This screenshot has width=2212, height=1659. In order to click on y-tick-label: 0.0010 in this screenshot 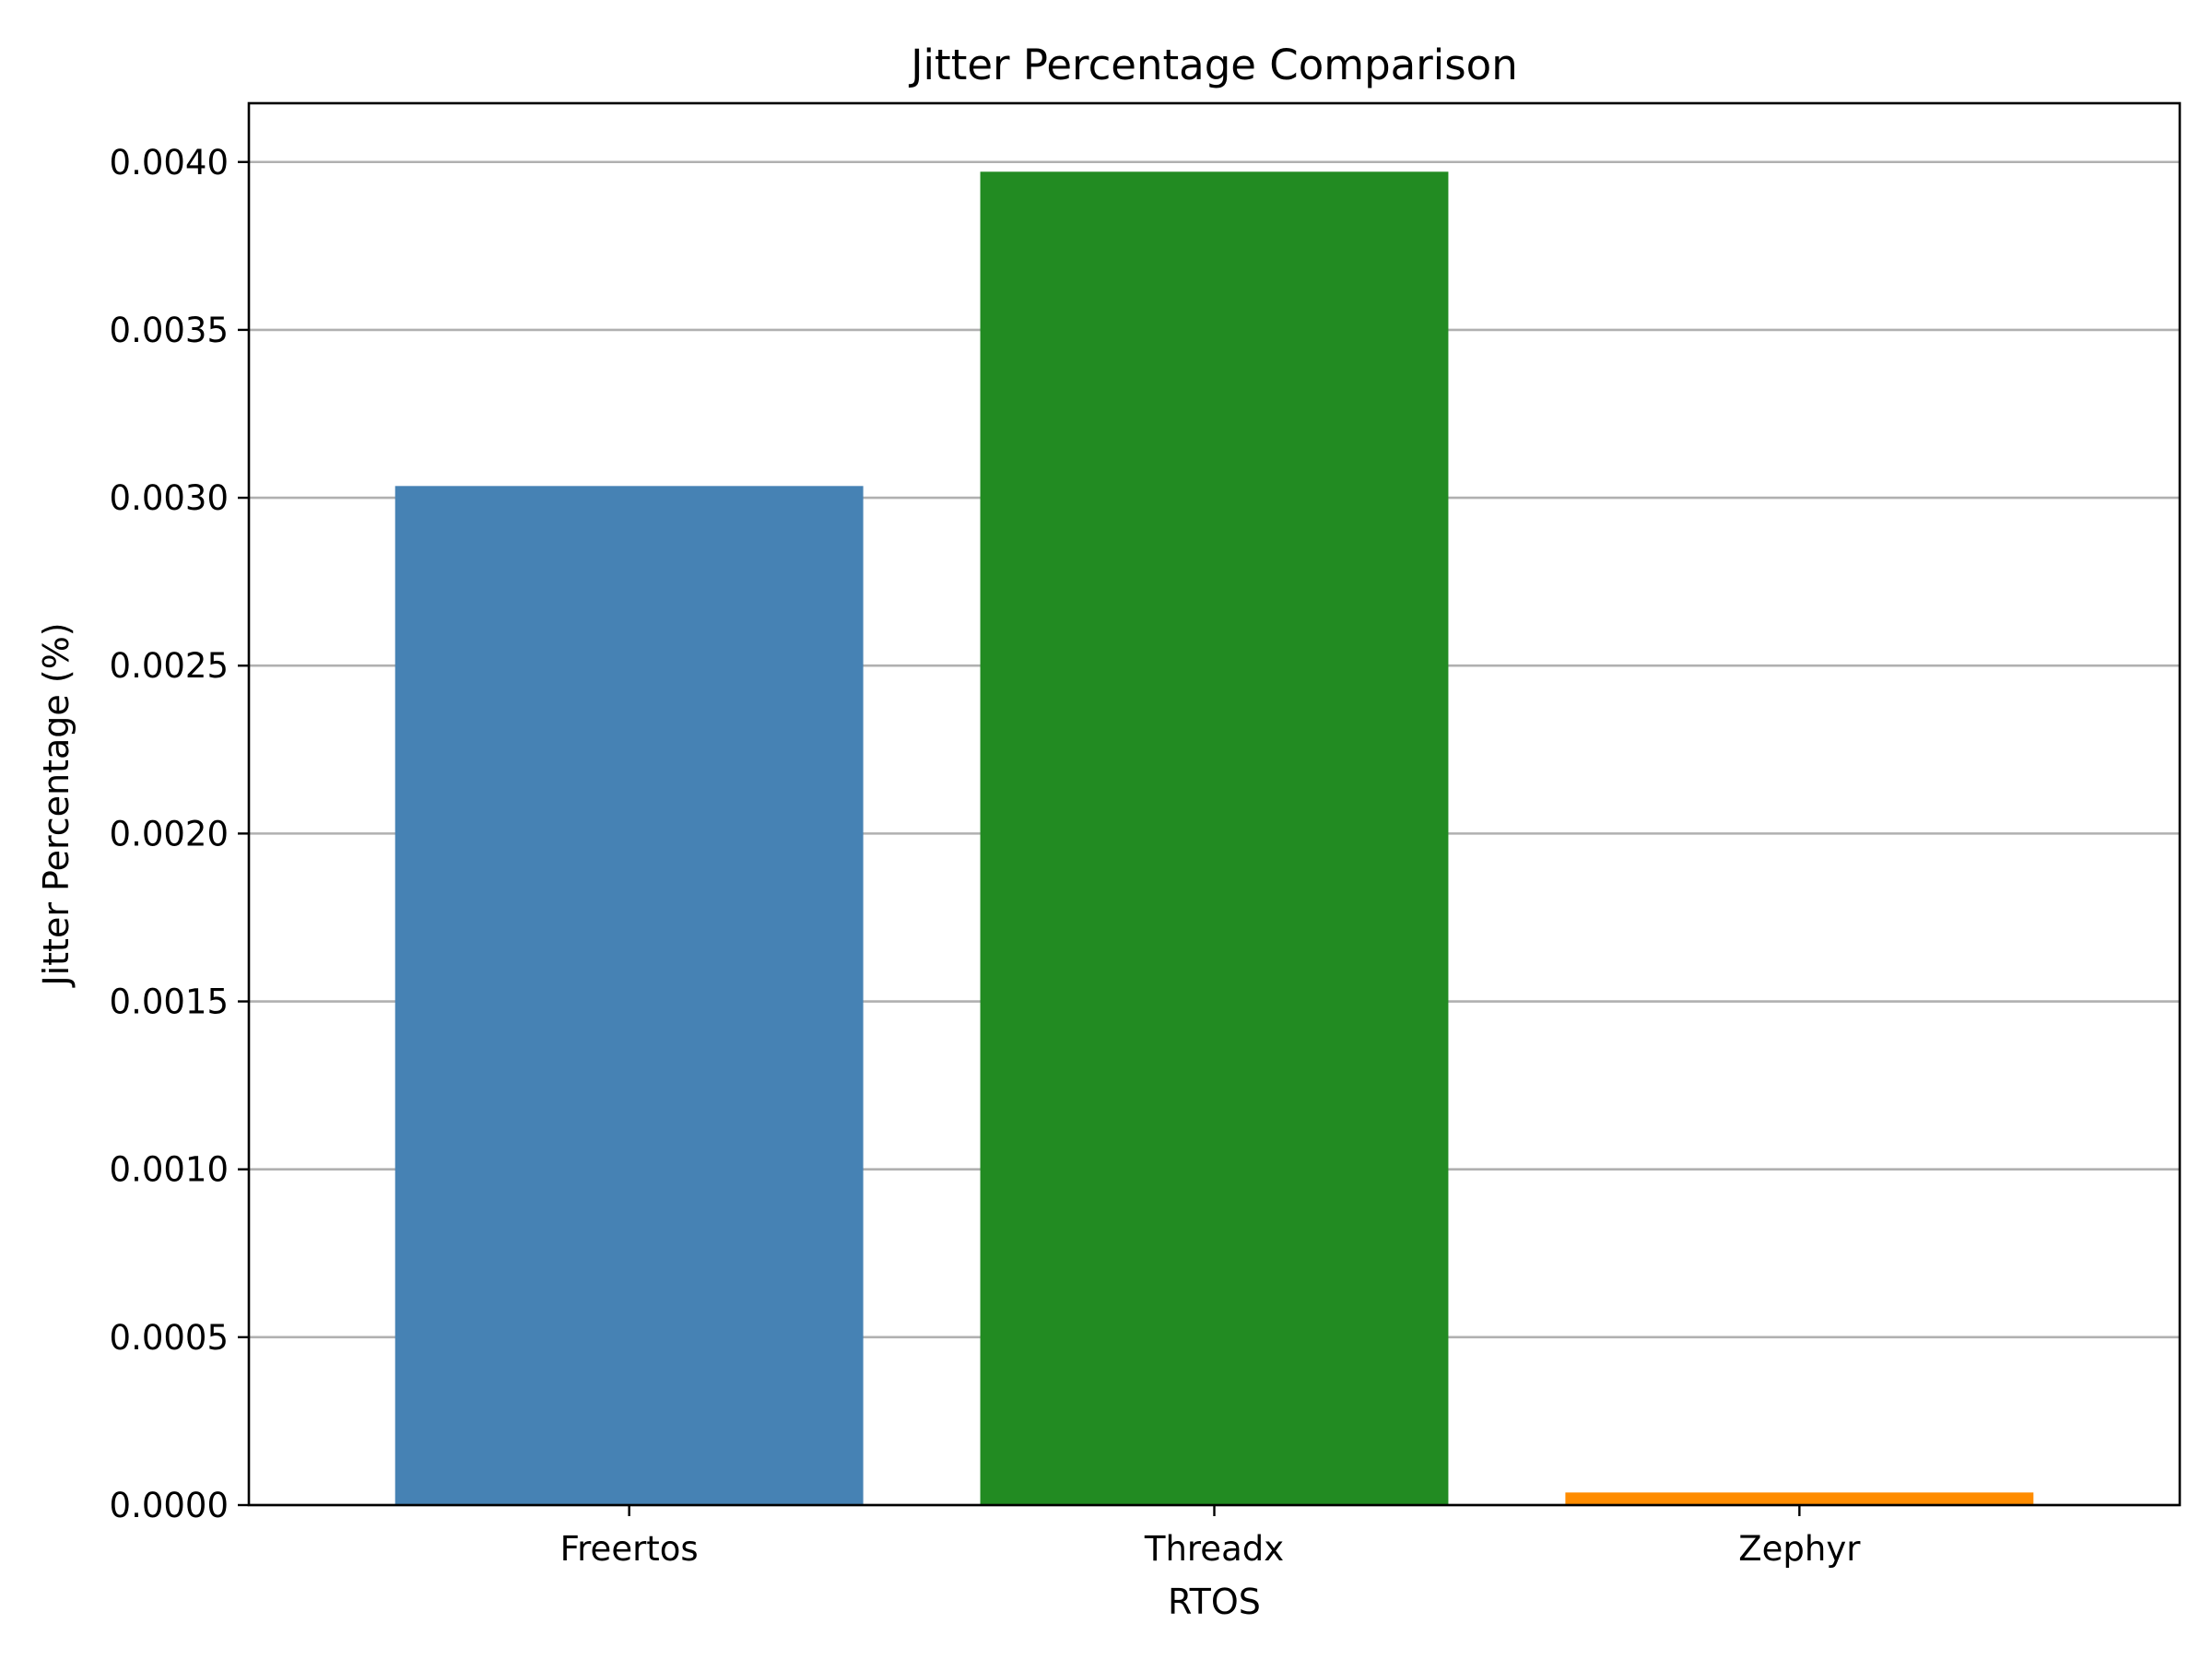, I will do `click(169, 1170)`.